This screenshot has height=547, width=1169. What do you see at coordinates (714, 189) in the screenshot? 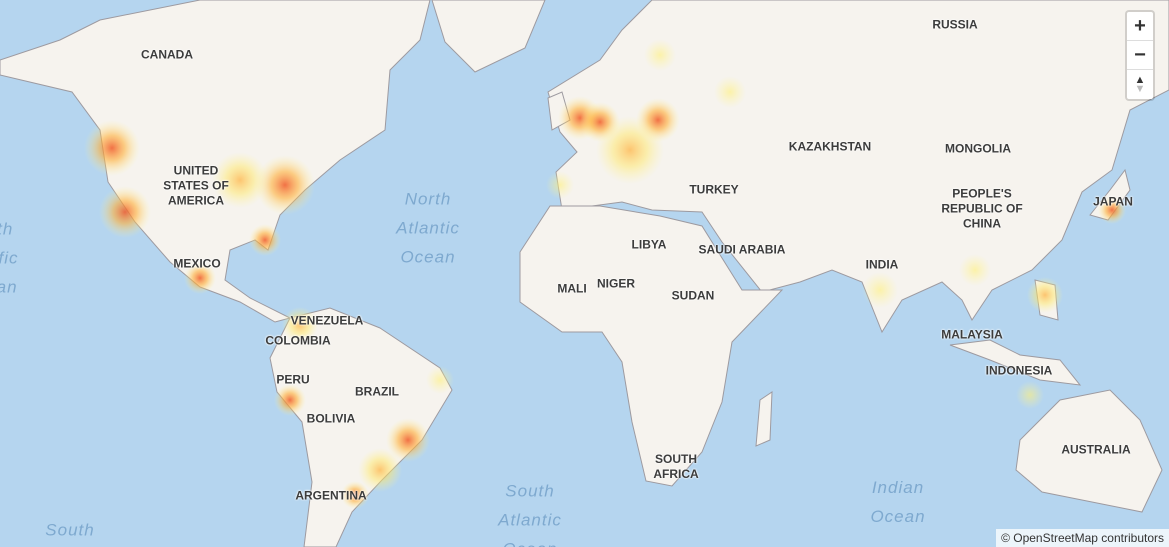
I see `label-turkey: TURKEY` at bounding box center [714, 189].